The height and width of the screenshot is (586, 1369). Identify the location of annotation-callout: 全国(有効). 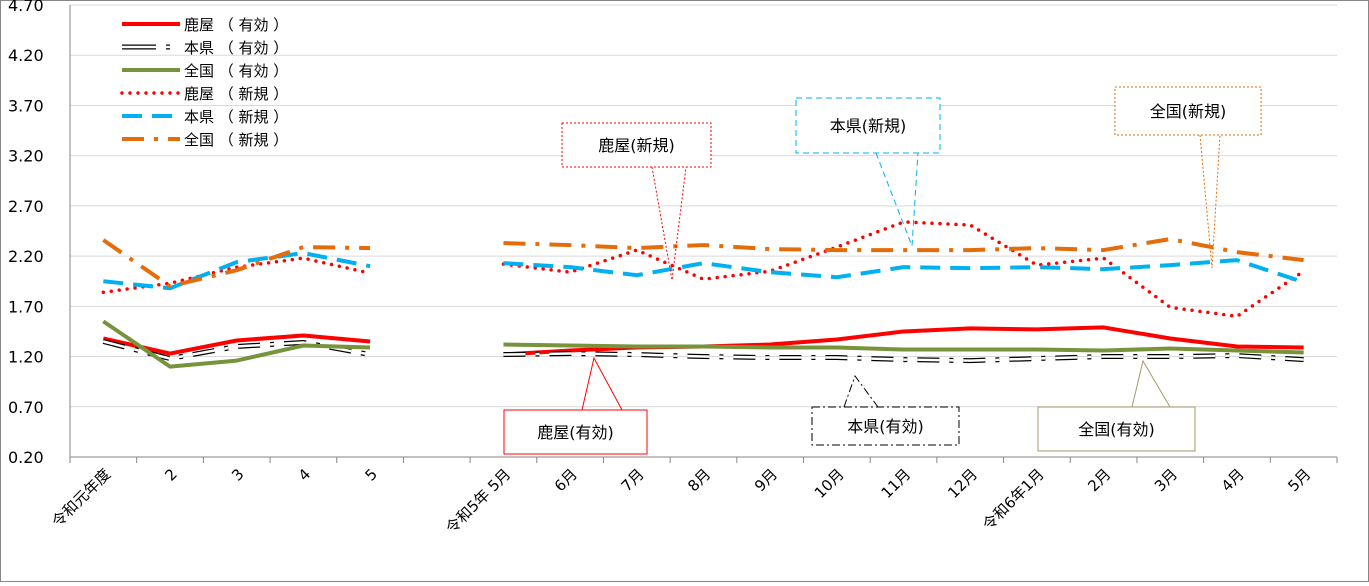
(1116, 405).